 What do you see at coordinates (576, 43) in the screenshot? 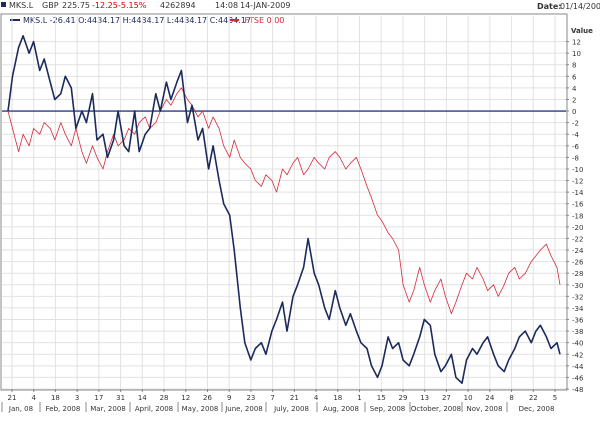
I see `y-tick-label: 12` at bounding box center [576, 43].